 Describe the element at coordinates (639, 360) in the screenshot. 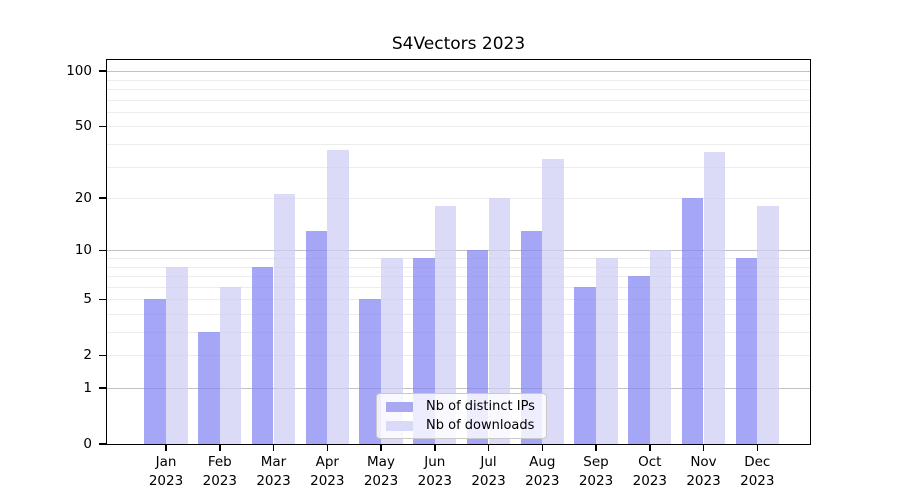

I see `bar-oct-distinct-ips` at that location.